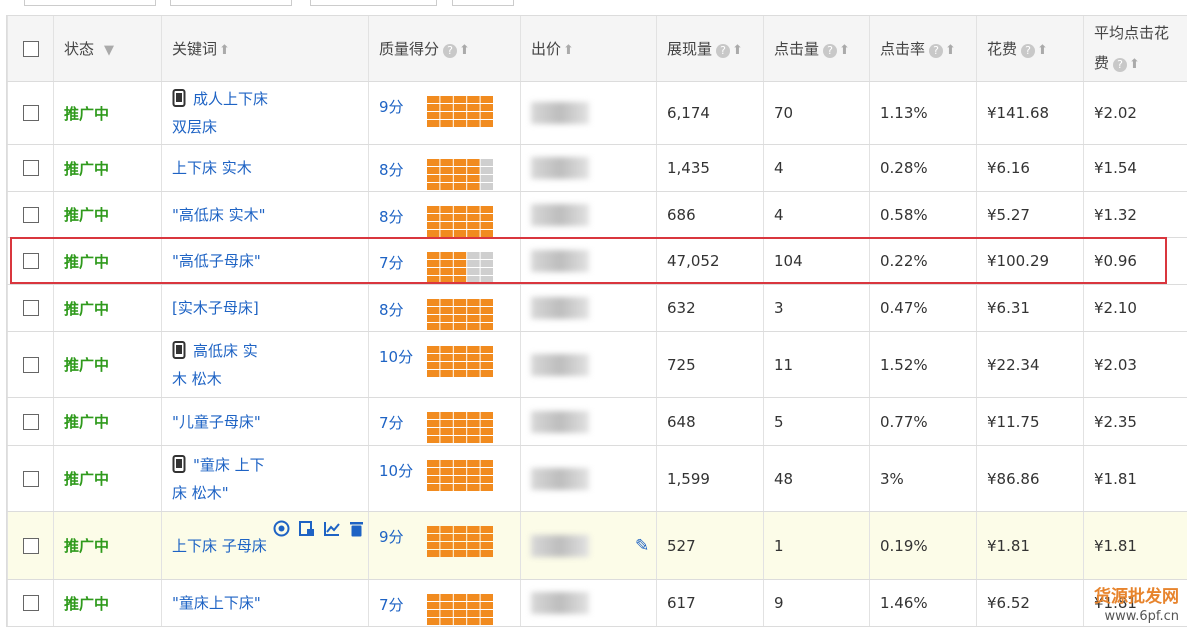 The image size is (1187, 631). I want to click on header-label: 展现量? ⬆, so click(705, 48).